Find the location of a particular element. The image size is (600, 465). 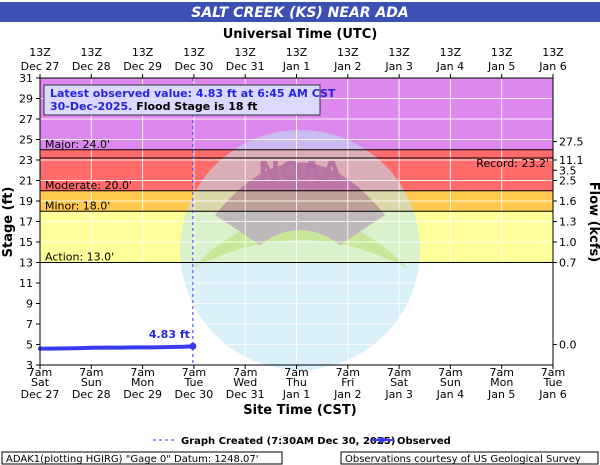

top-tick-line2-6: Jan 2 is located at coordinates (347, 66).